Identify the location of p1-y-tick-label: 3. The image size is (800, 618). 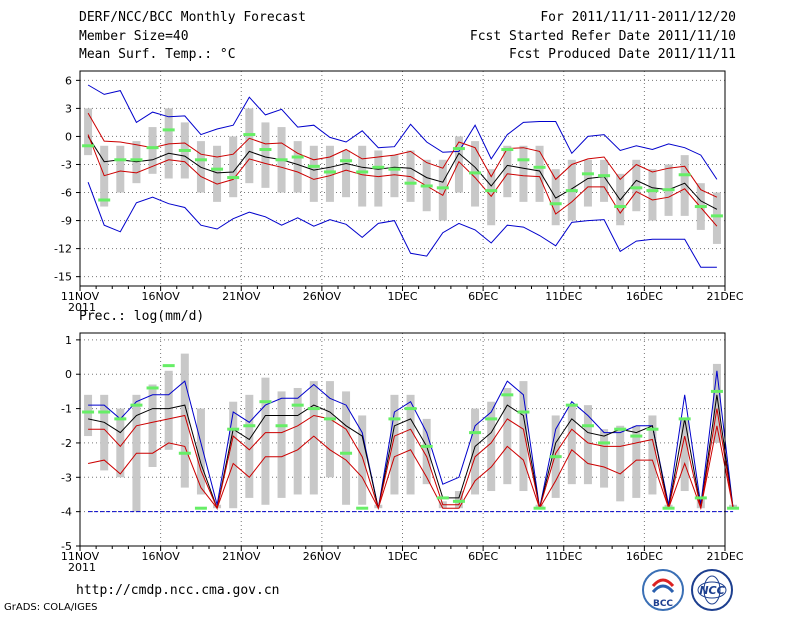
(68, 108).